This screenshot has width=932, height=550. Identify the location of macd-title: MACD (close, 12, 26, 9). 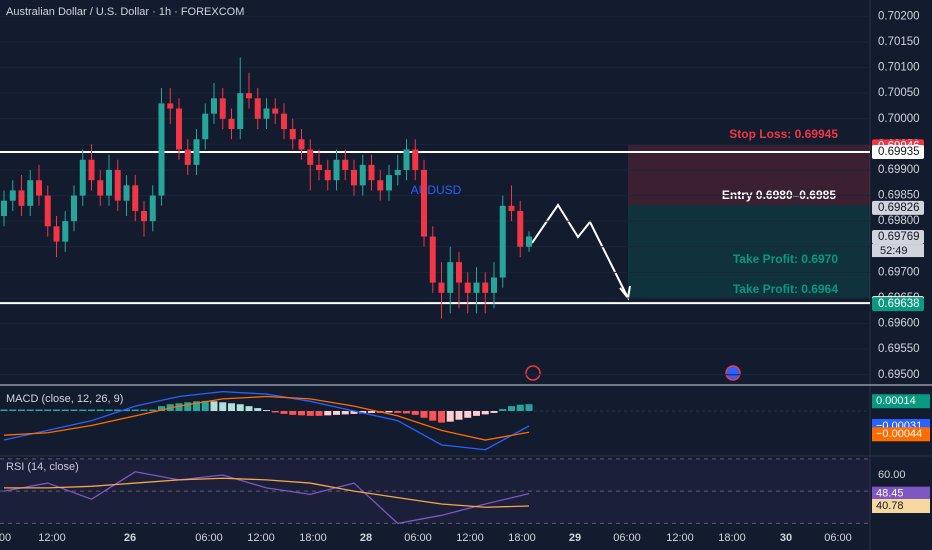
(64, 399).